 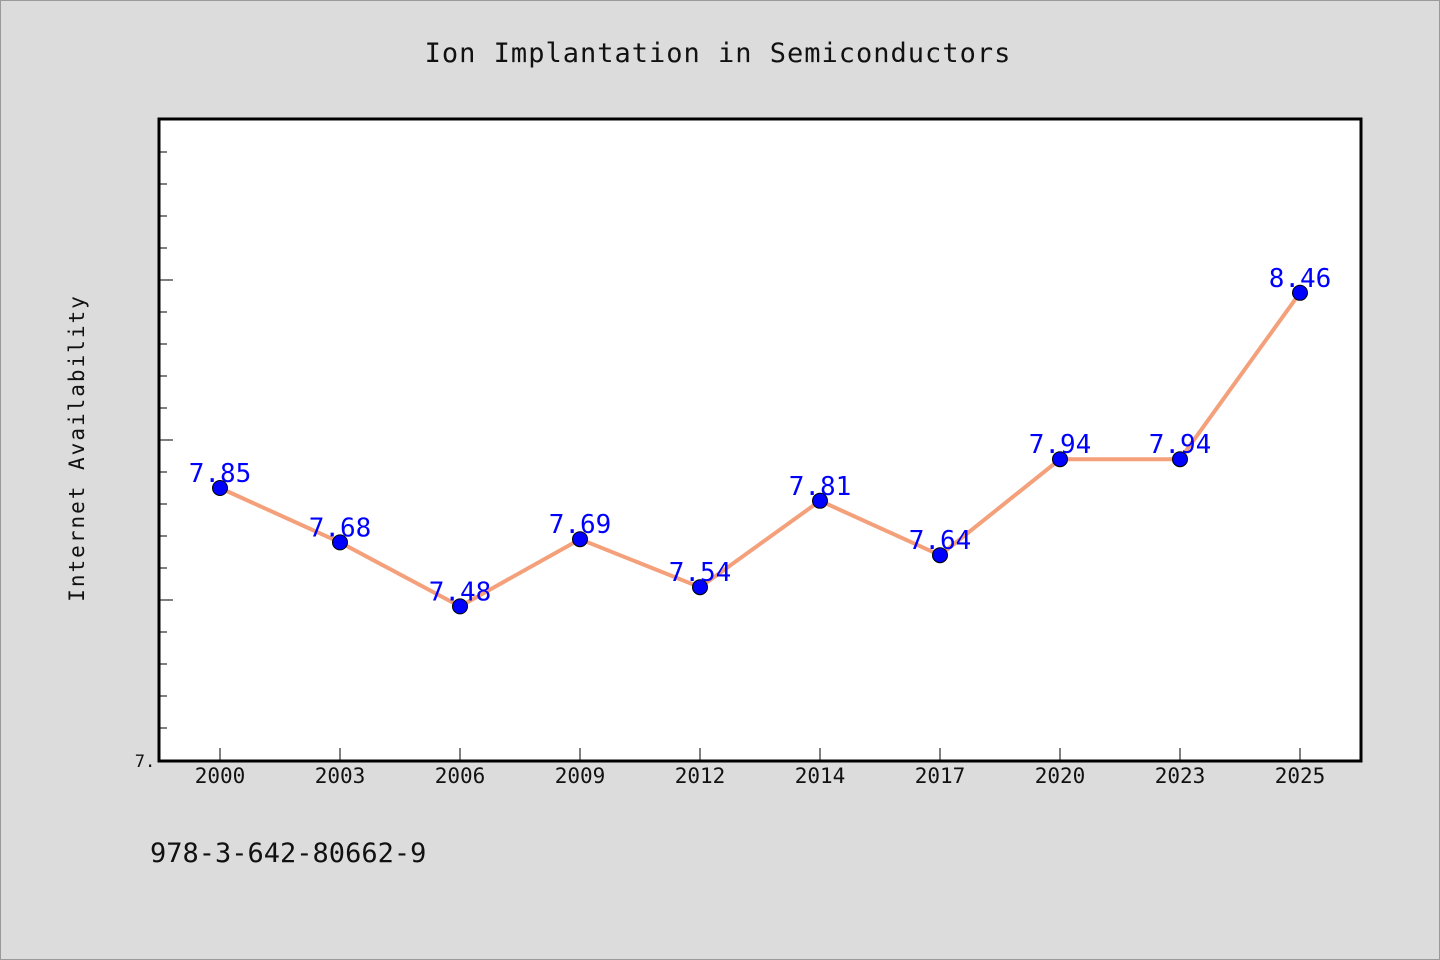 I want to click on data-label: 8.46, so click(x=1300, y=279).